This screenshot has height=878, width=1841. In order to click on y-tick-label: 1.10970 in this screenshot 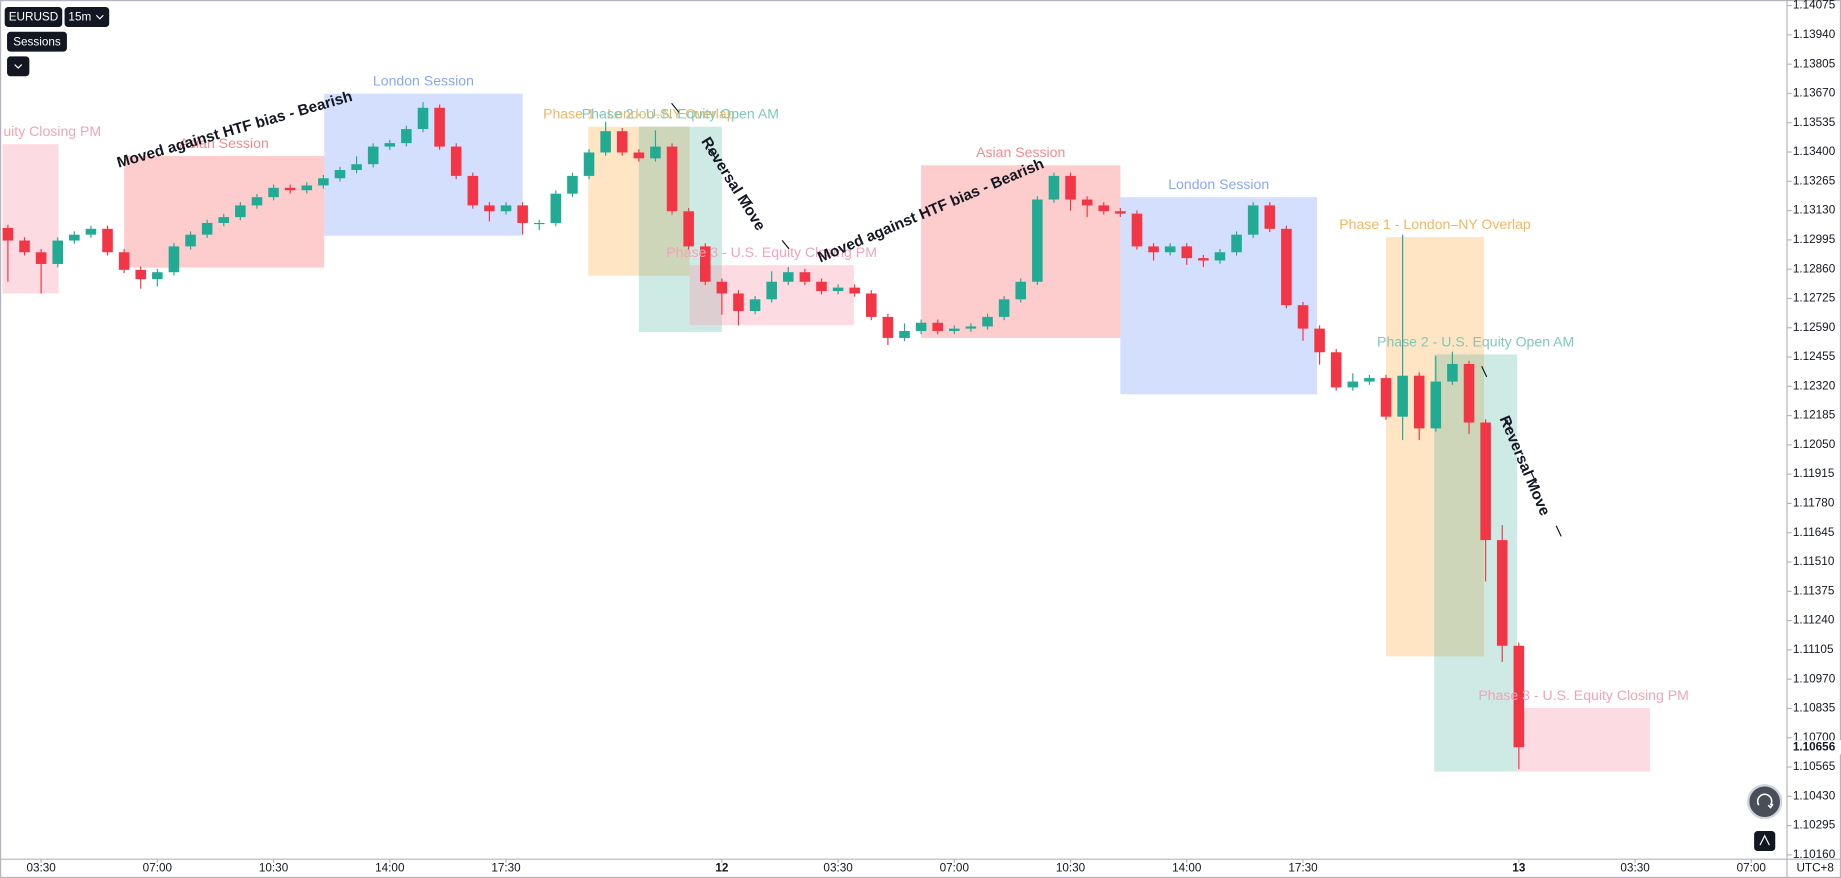, I will do `click(1814, 678)`.